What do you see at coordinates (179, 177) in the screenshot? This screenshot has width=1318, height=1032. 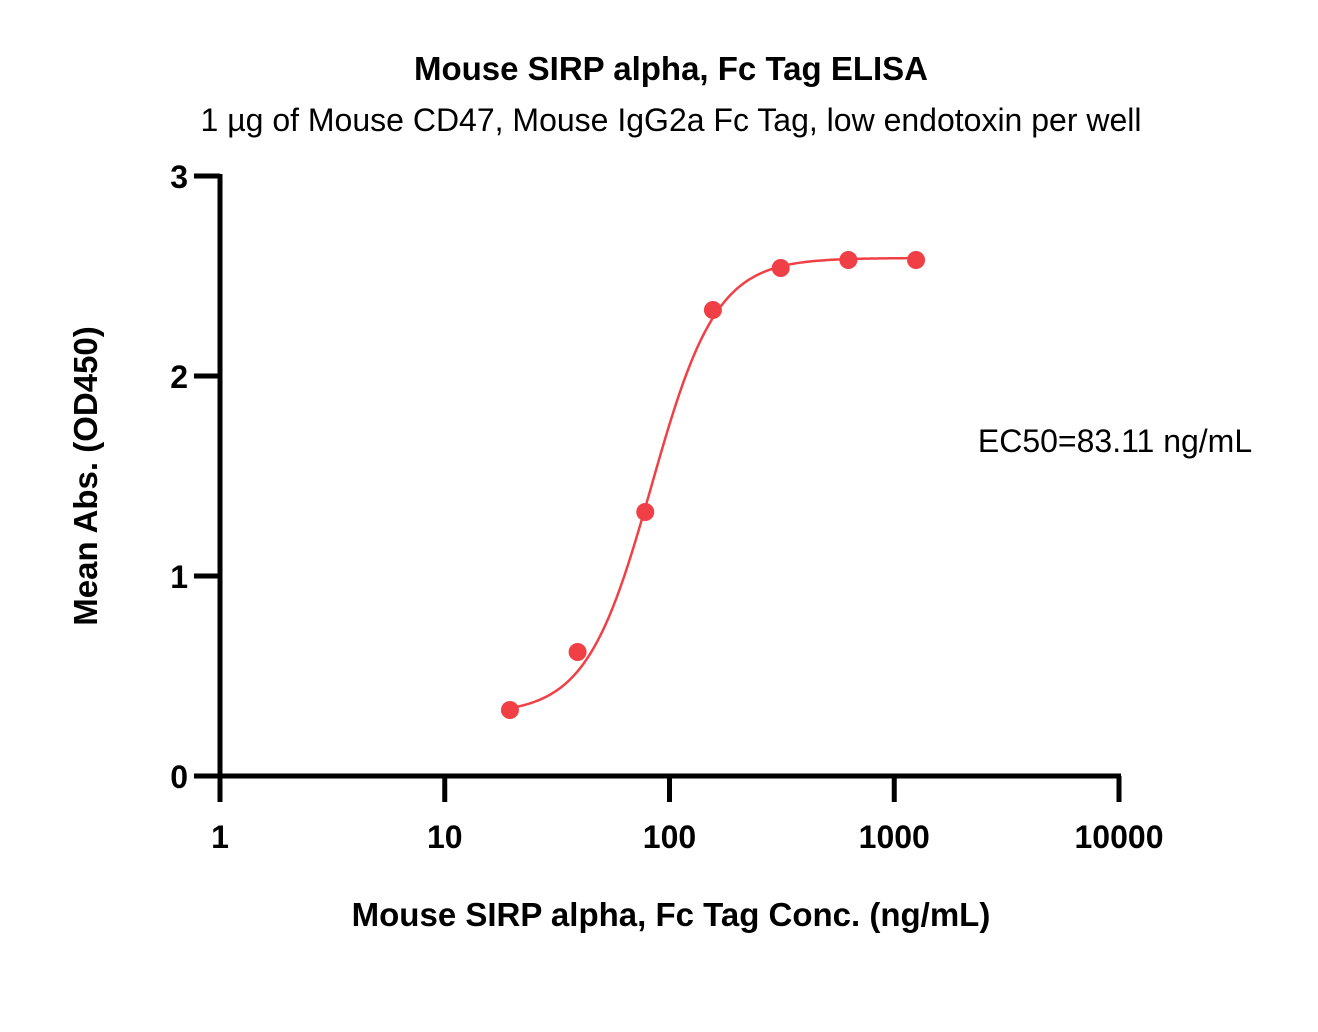 I see `y-tick-label: 3` at bounding box center [179, 177].